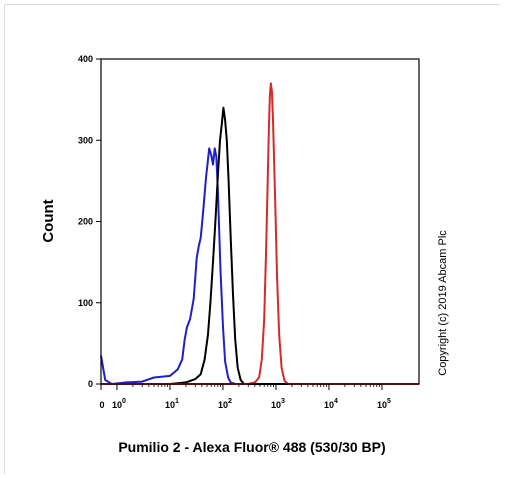 Image resolution: width=506 pixels, height=478 pixels. I want to click on x-tick-exponent: 4, so click(336, 401).